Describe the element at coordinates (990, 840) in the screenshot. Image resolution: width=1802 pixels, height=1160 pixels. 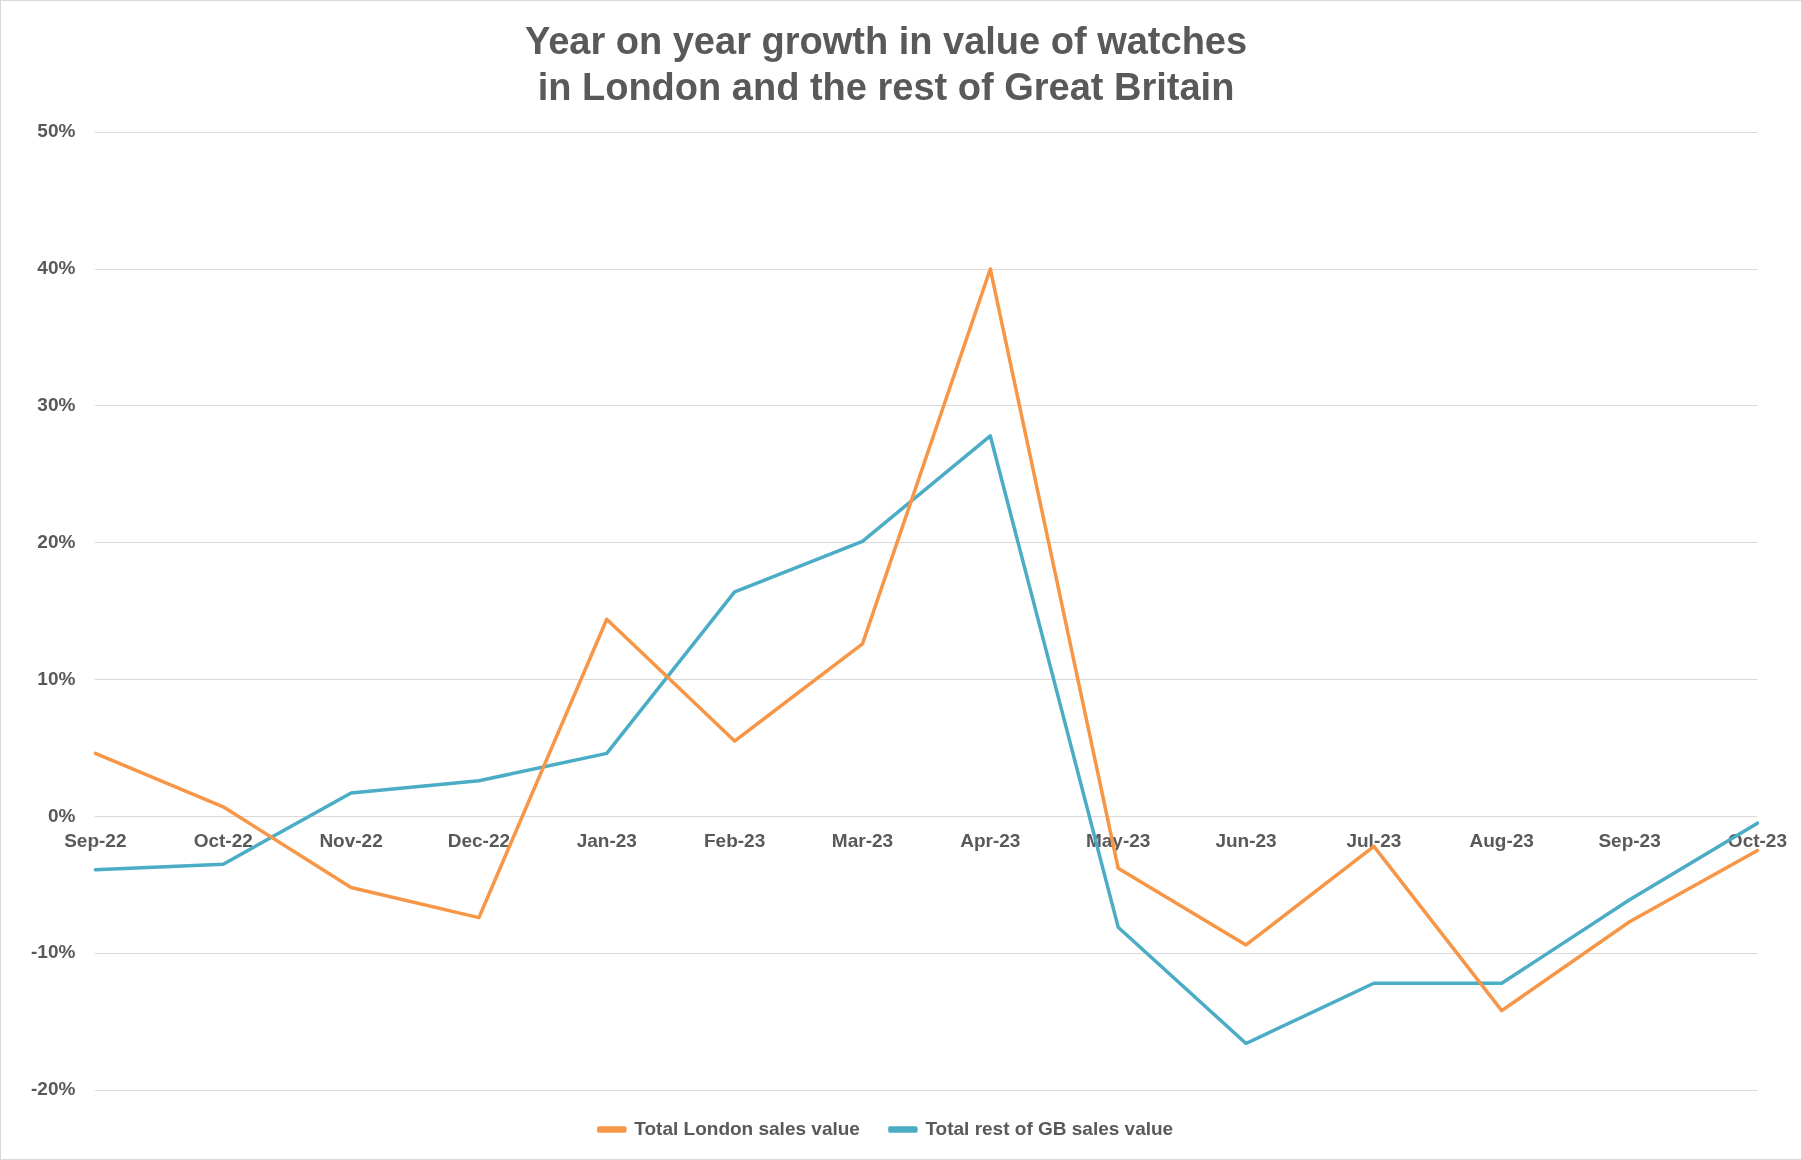
I see `x-tick-label: Apr-23` at that location.